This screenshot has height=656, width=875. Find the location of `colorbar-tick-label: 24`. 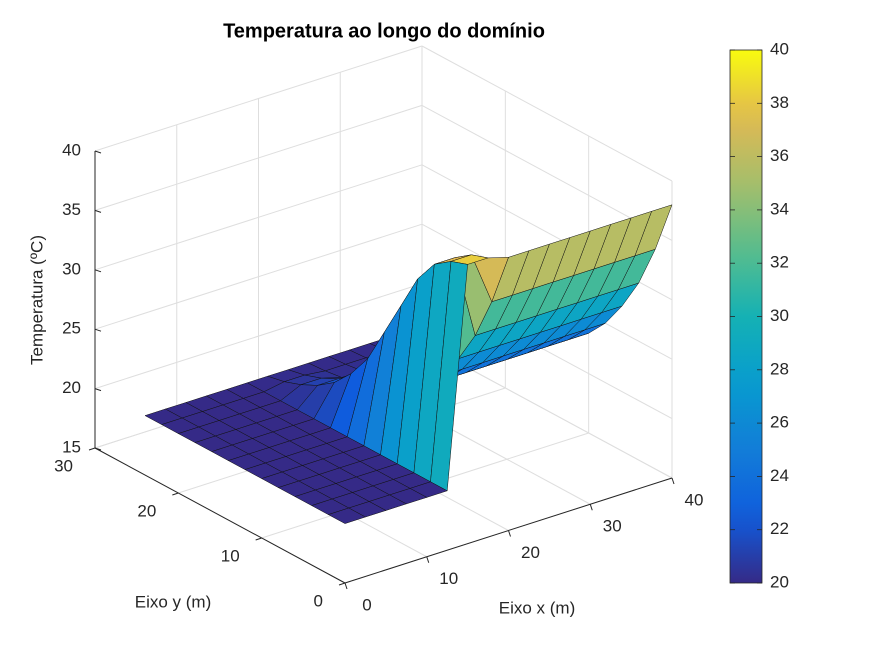

colorbar-tick-label: 24 is located at coordinates (779, 475).